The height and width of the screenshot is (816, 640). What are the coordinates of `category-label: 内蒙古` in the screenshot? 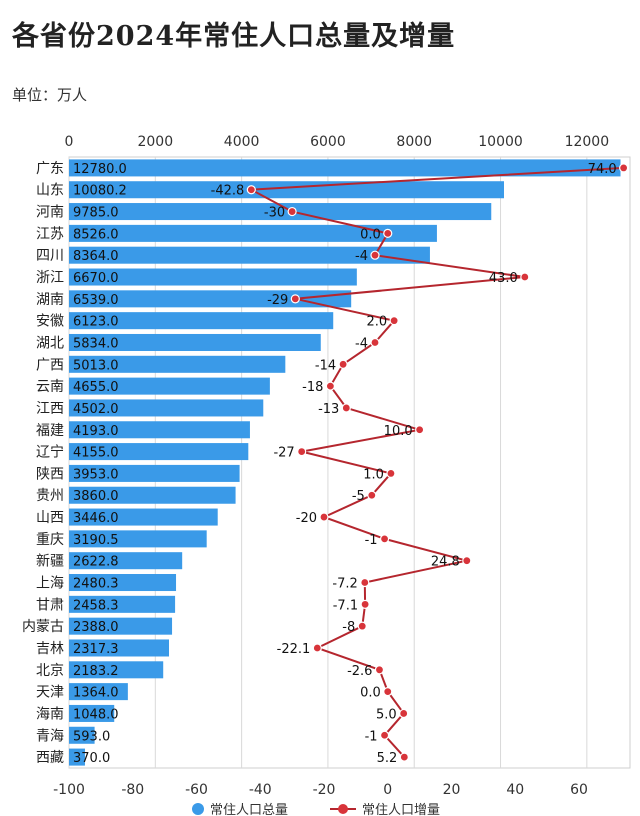 It's located at (43, 627).